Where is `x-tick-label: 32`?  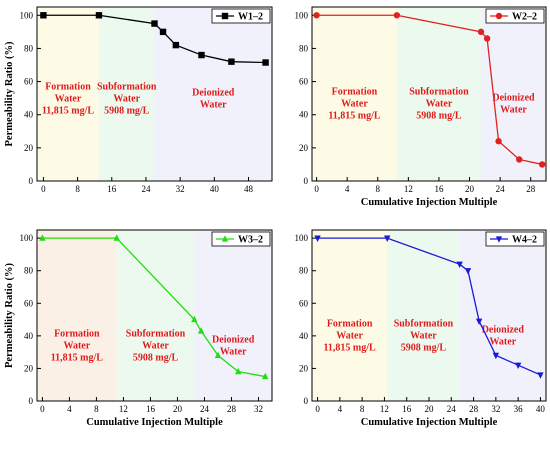
x-tick-label: 32 is located at coordinates (495, 409).